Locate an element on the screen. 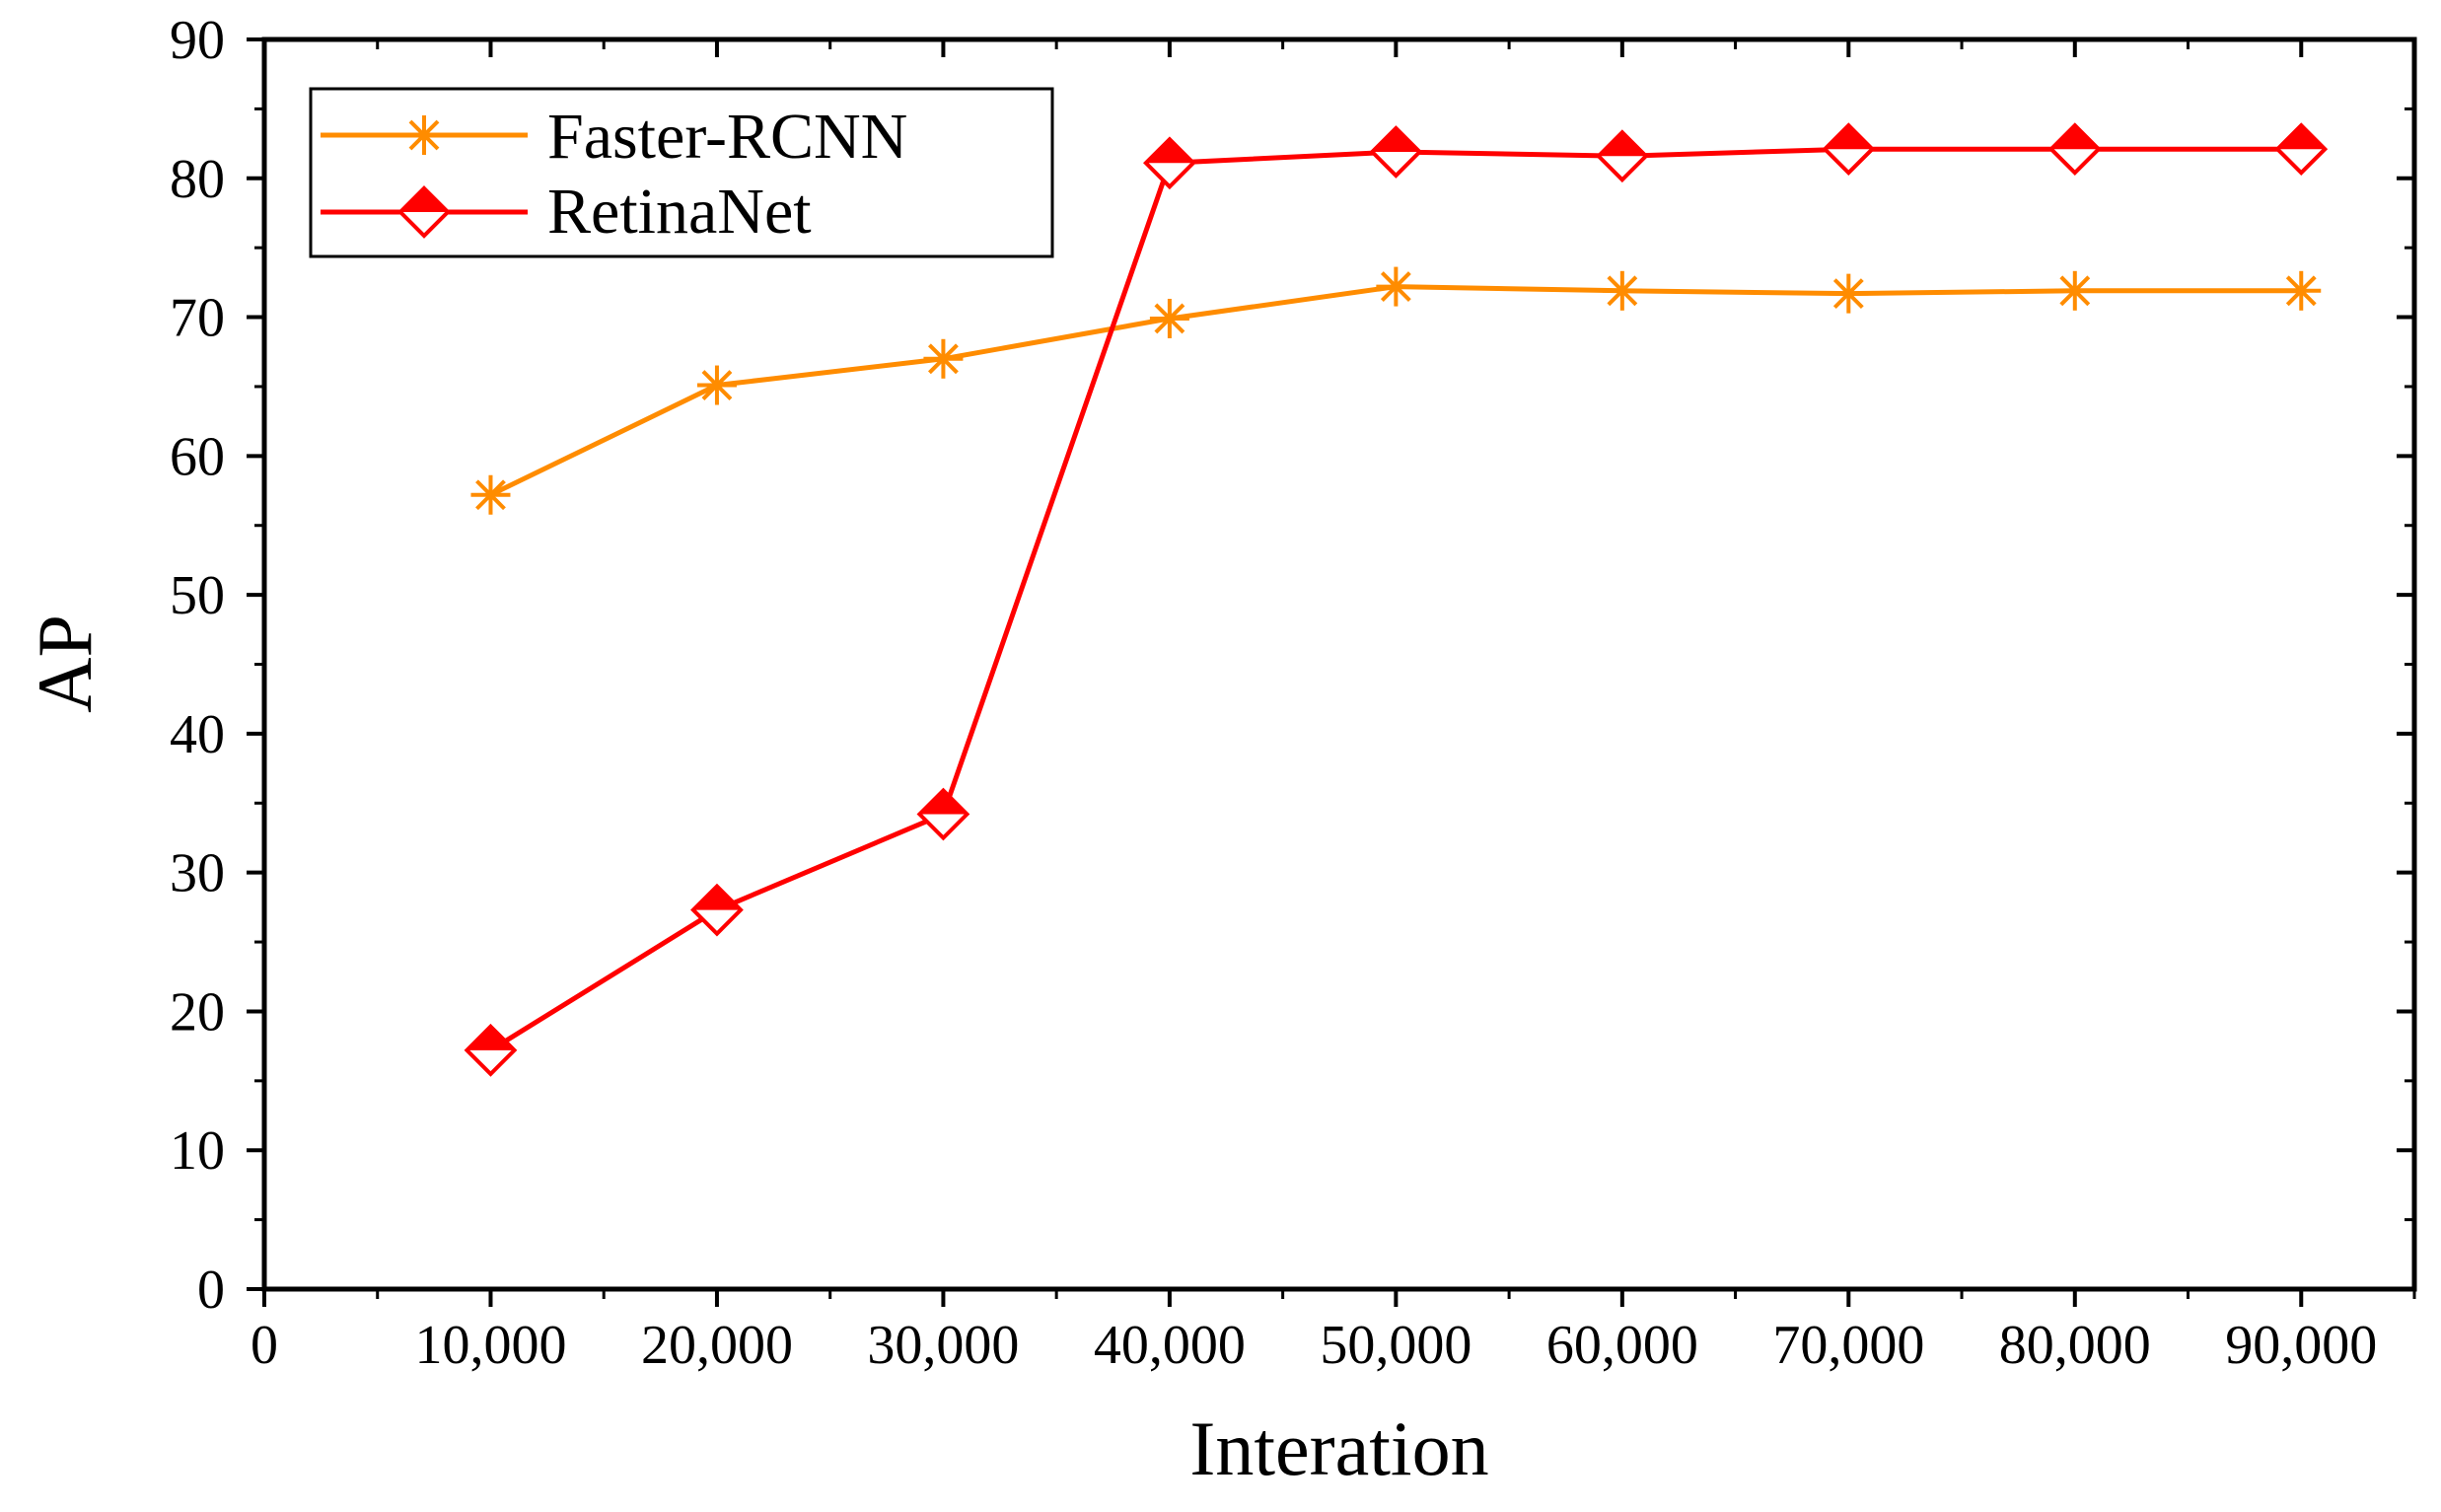 Image resolution: width=2441 pixels, height=1512 pixels. x-tick-label: 20,000 is located at coordinates (717, 1345).